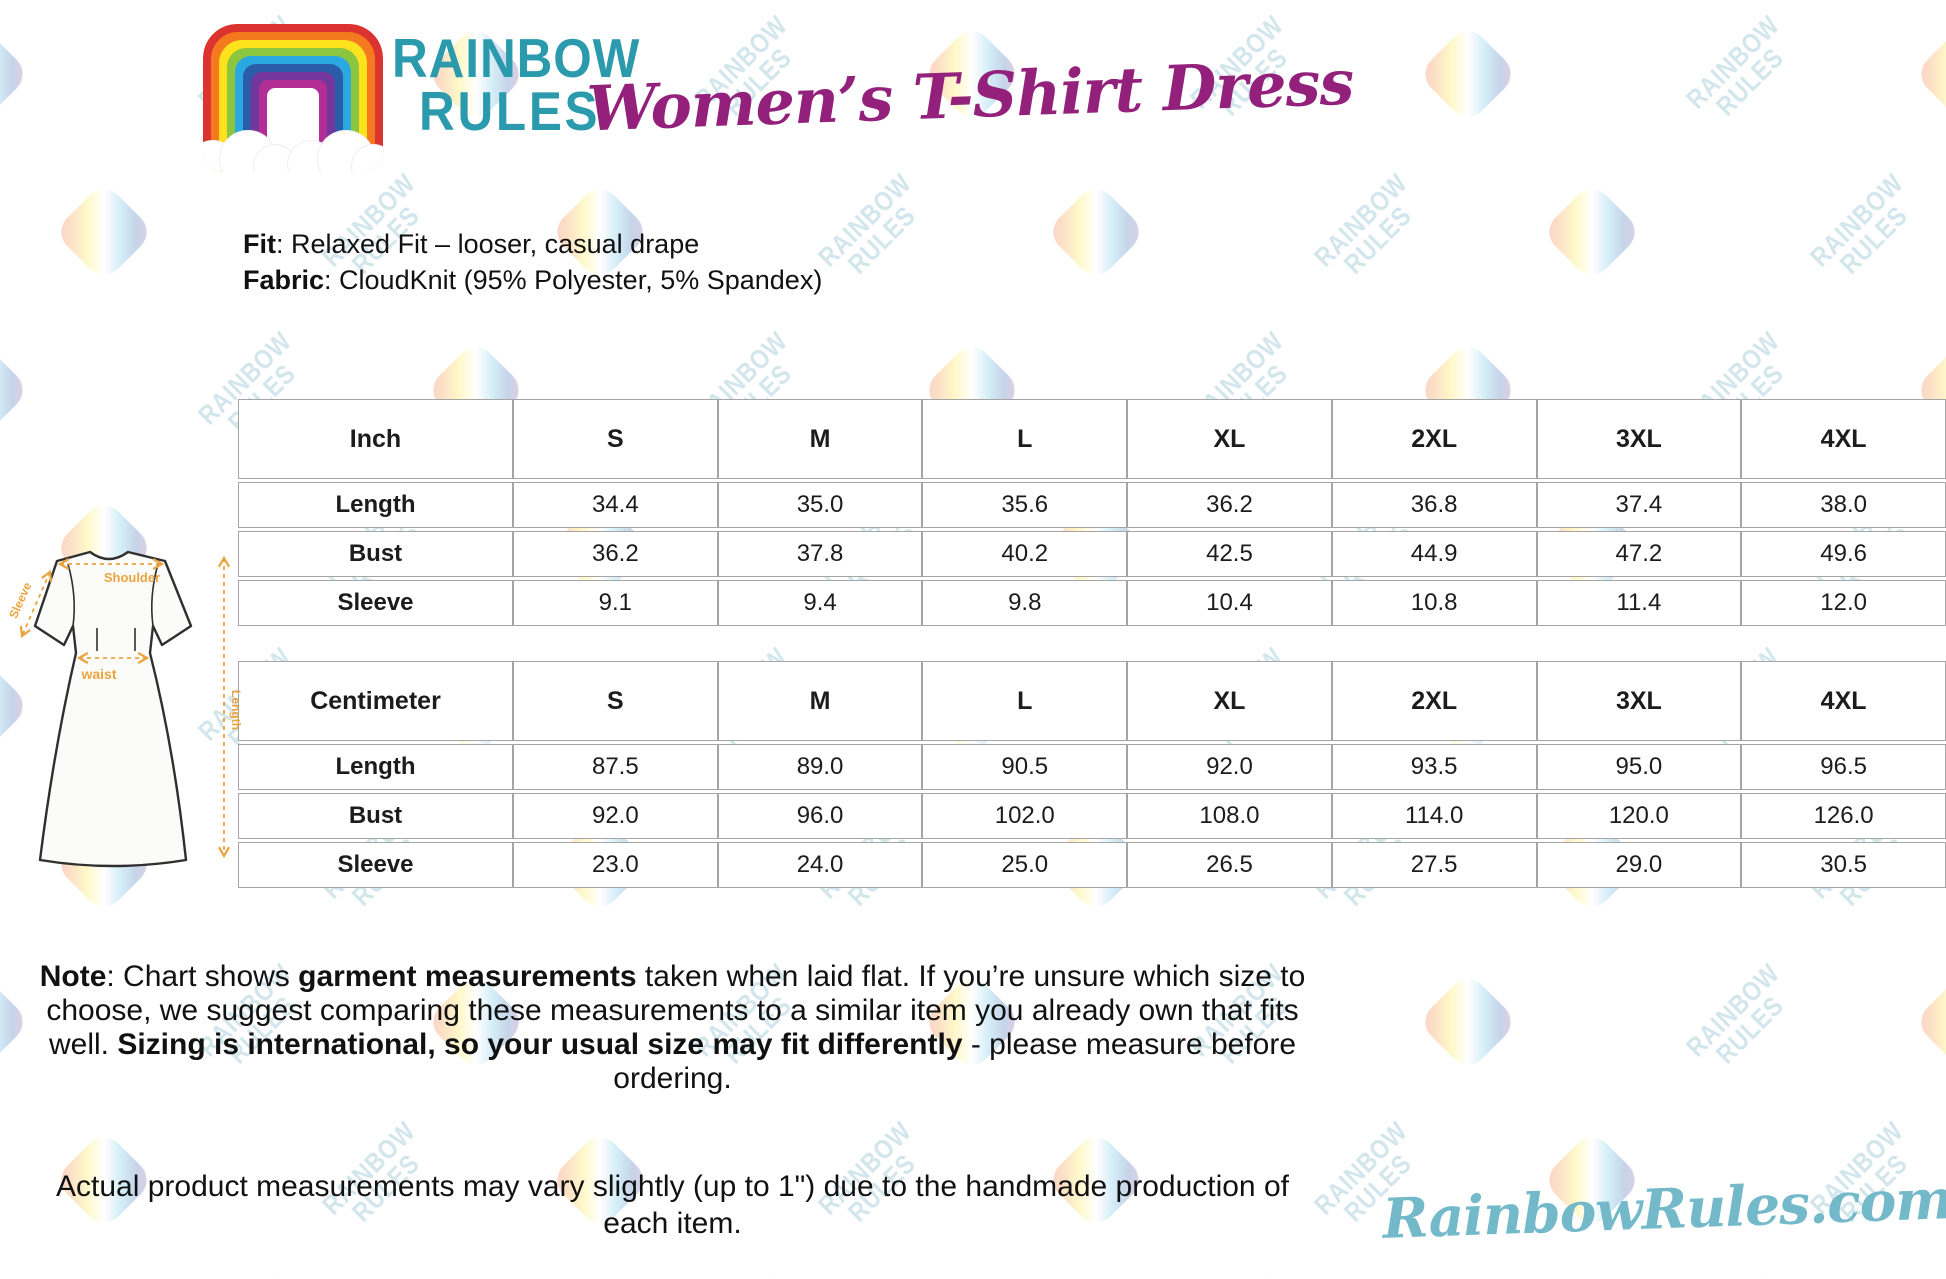 This screenshot has width=1946, height=1279. I want to click on value-cell: 24.0, so click(820, 865).